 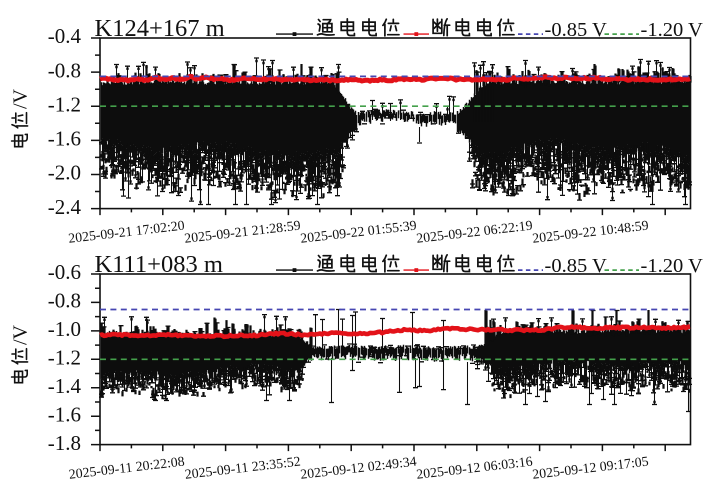 I want to click on svg-text: K124+167 m, so click(x=160, y=28).